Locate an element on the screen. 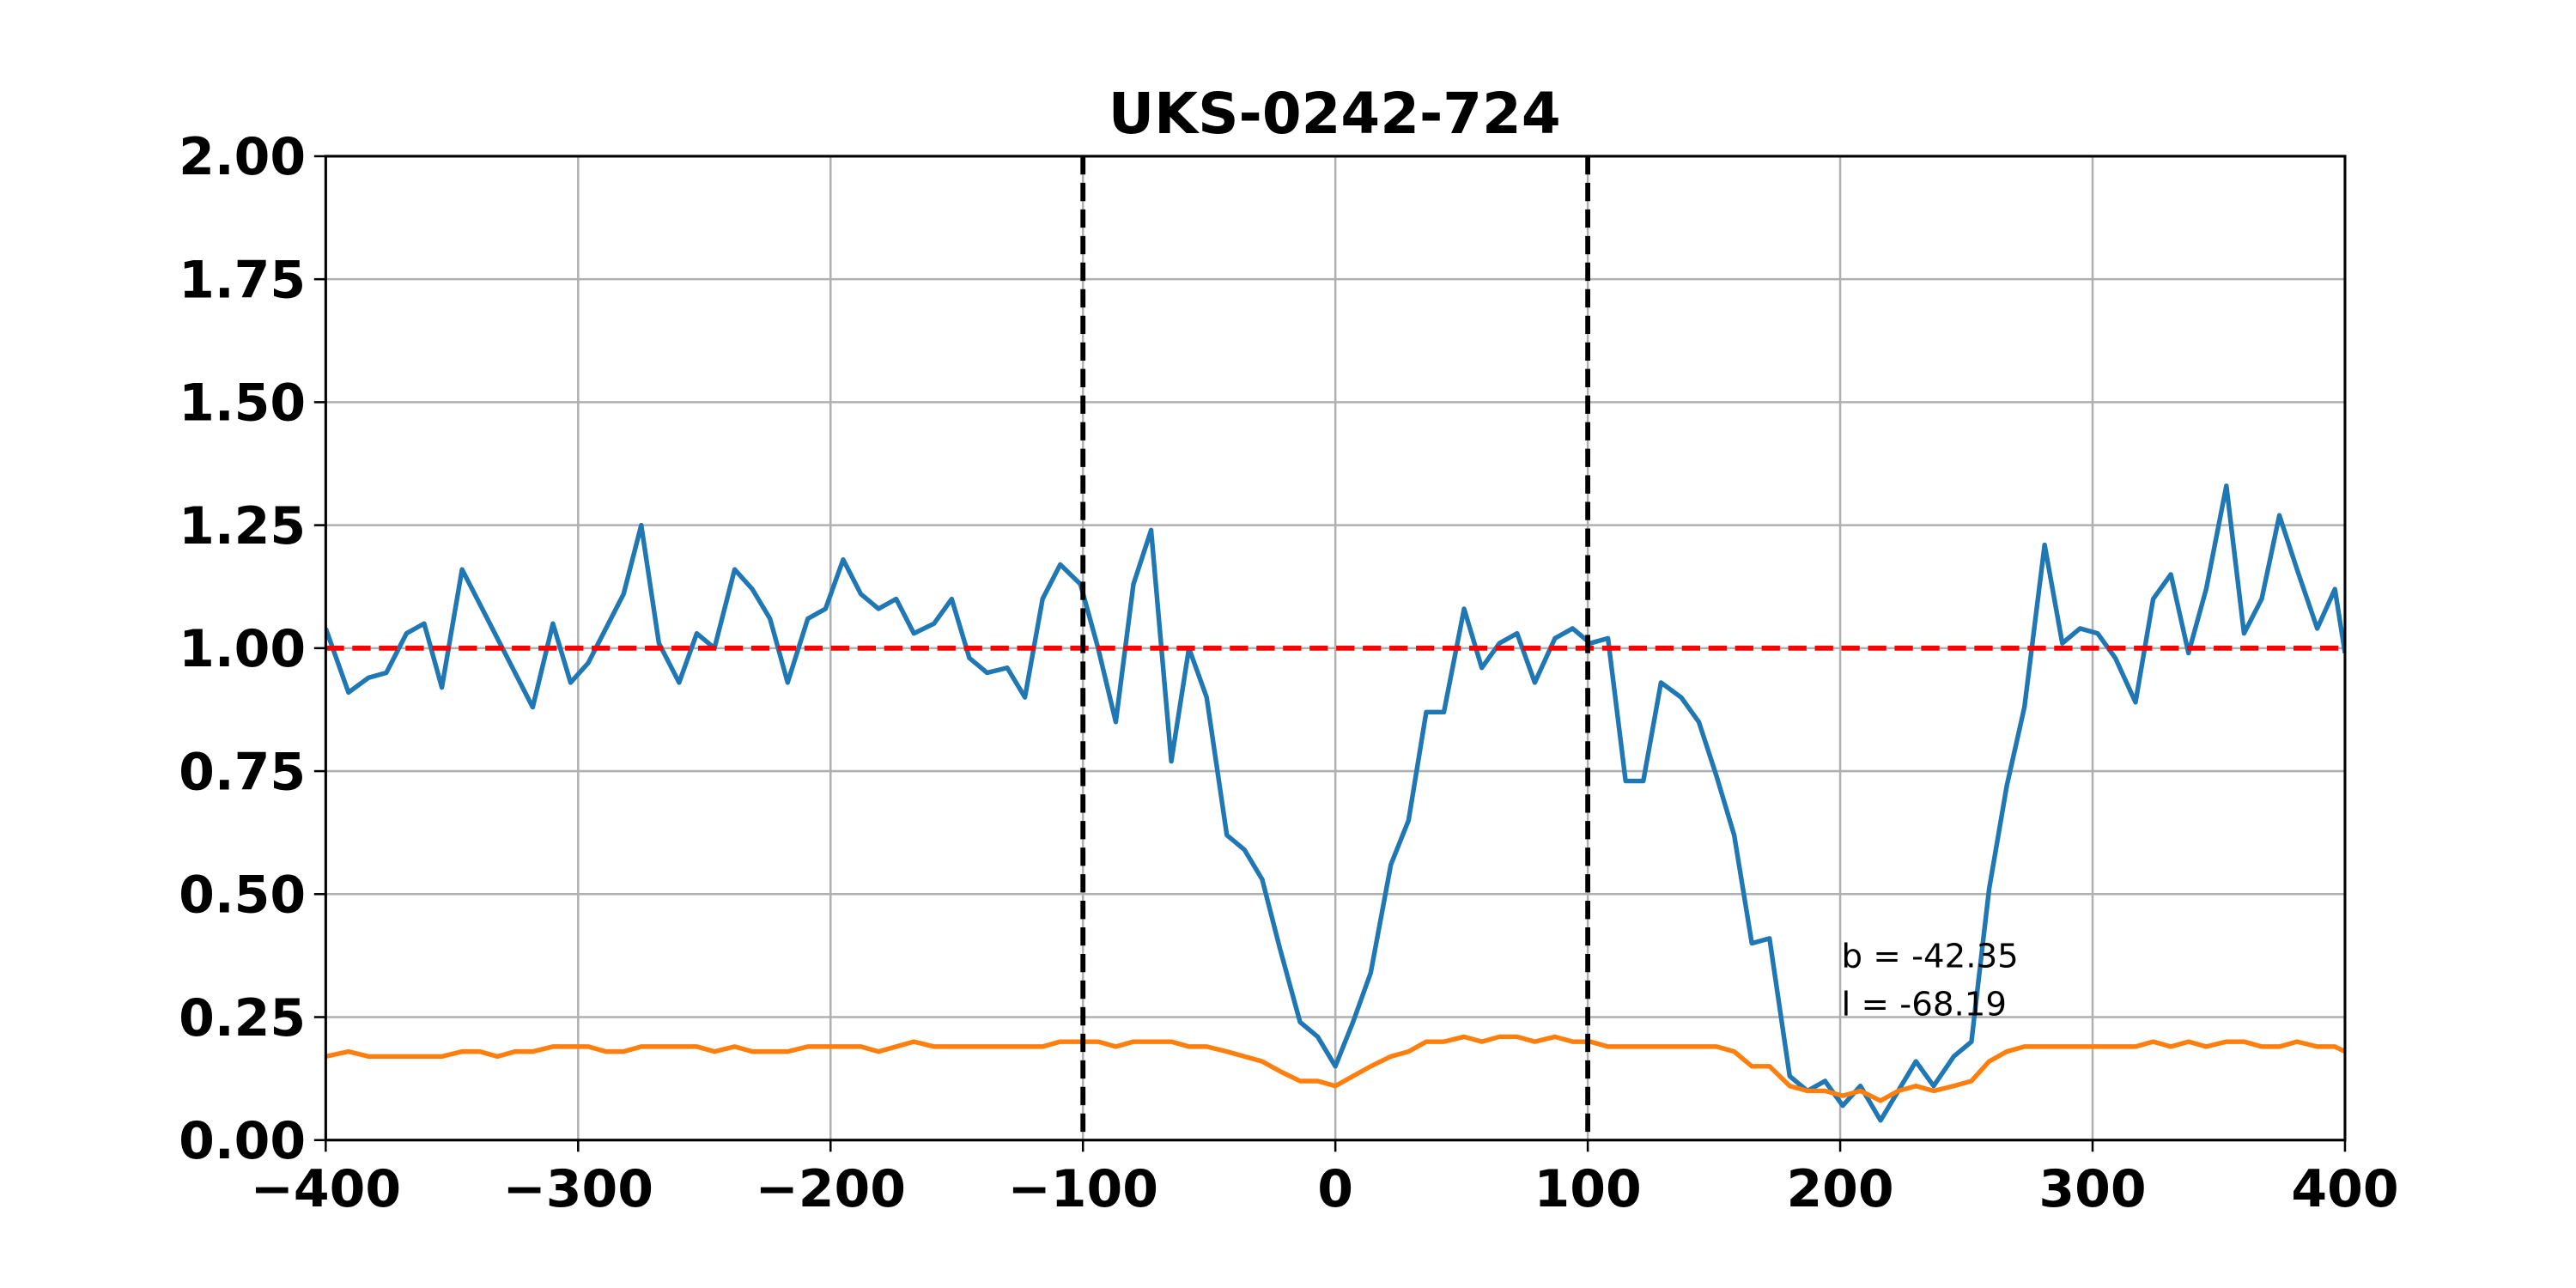 The height and width of the screenshot is (1288, 2576). chart-title: UKS-0242-724 is located at coordinates (1335, 114).